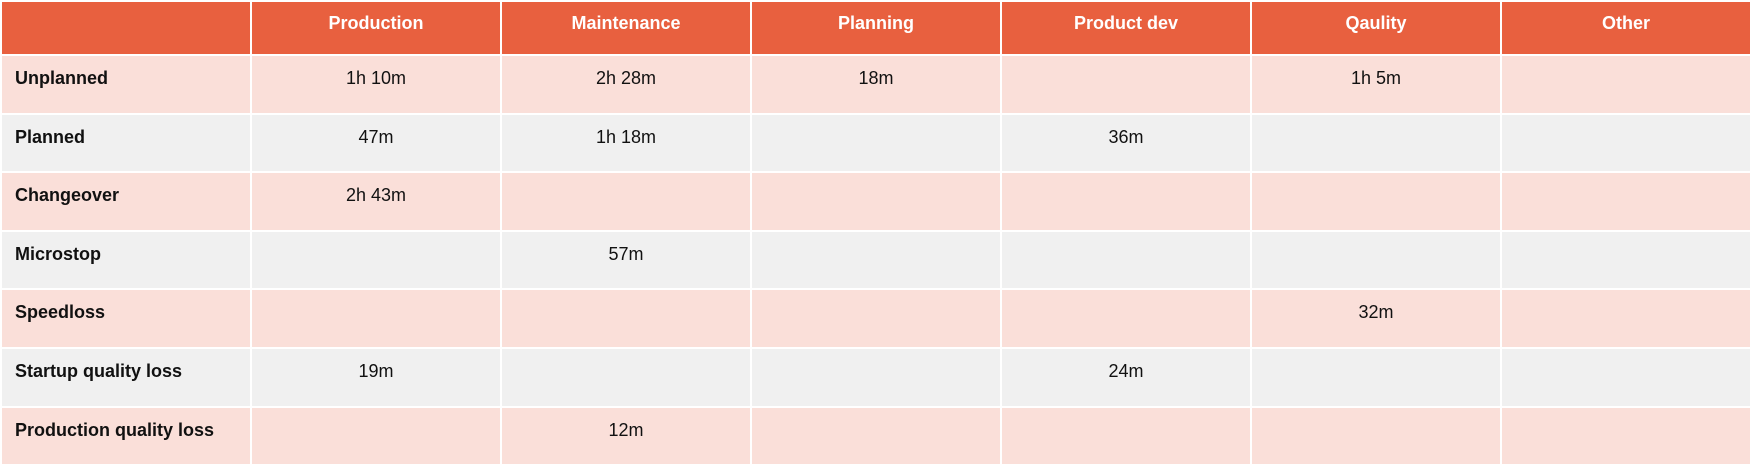  I want to click on table-row: Changeover 2h 43m, so click(875, 201).